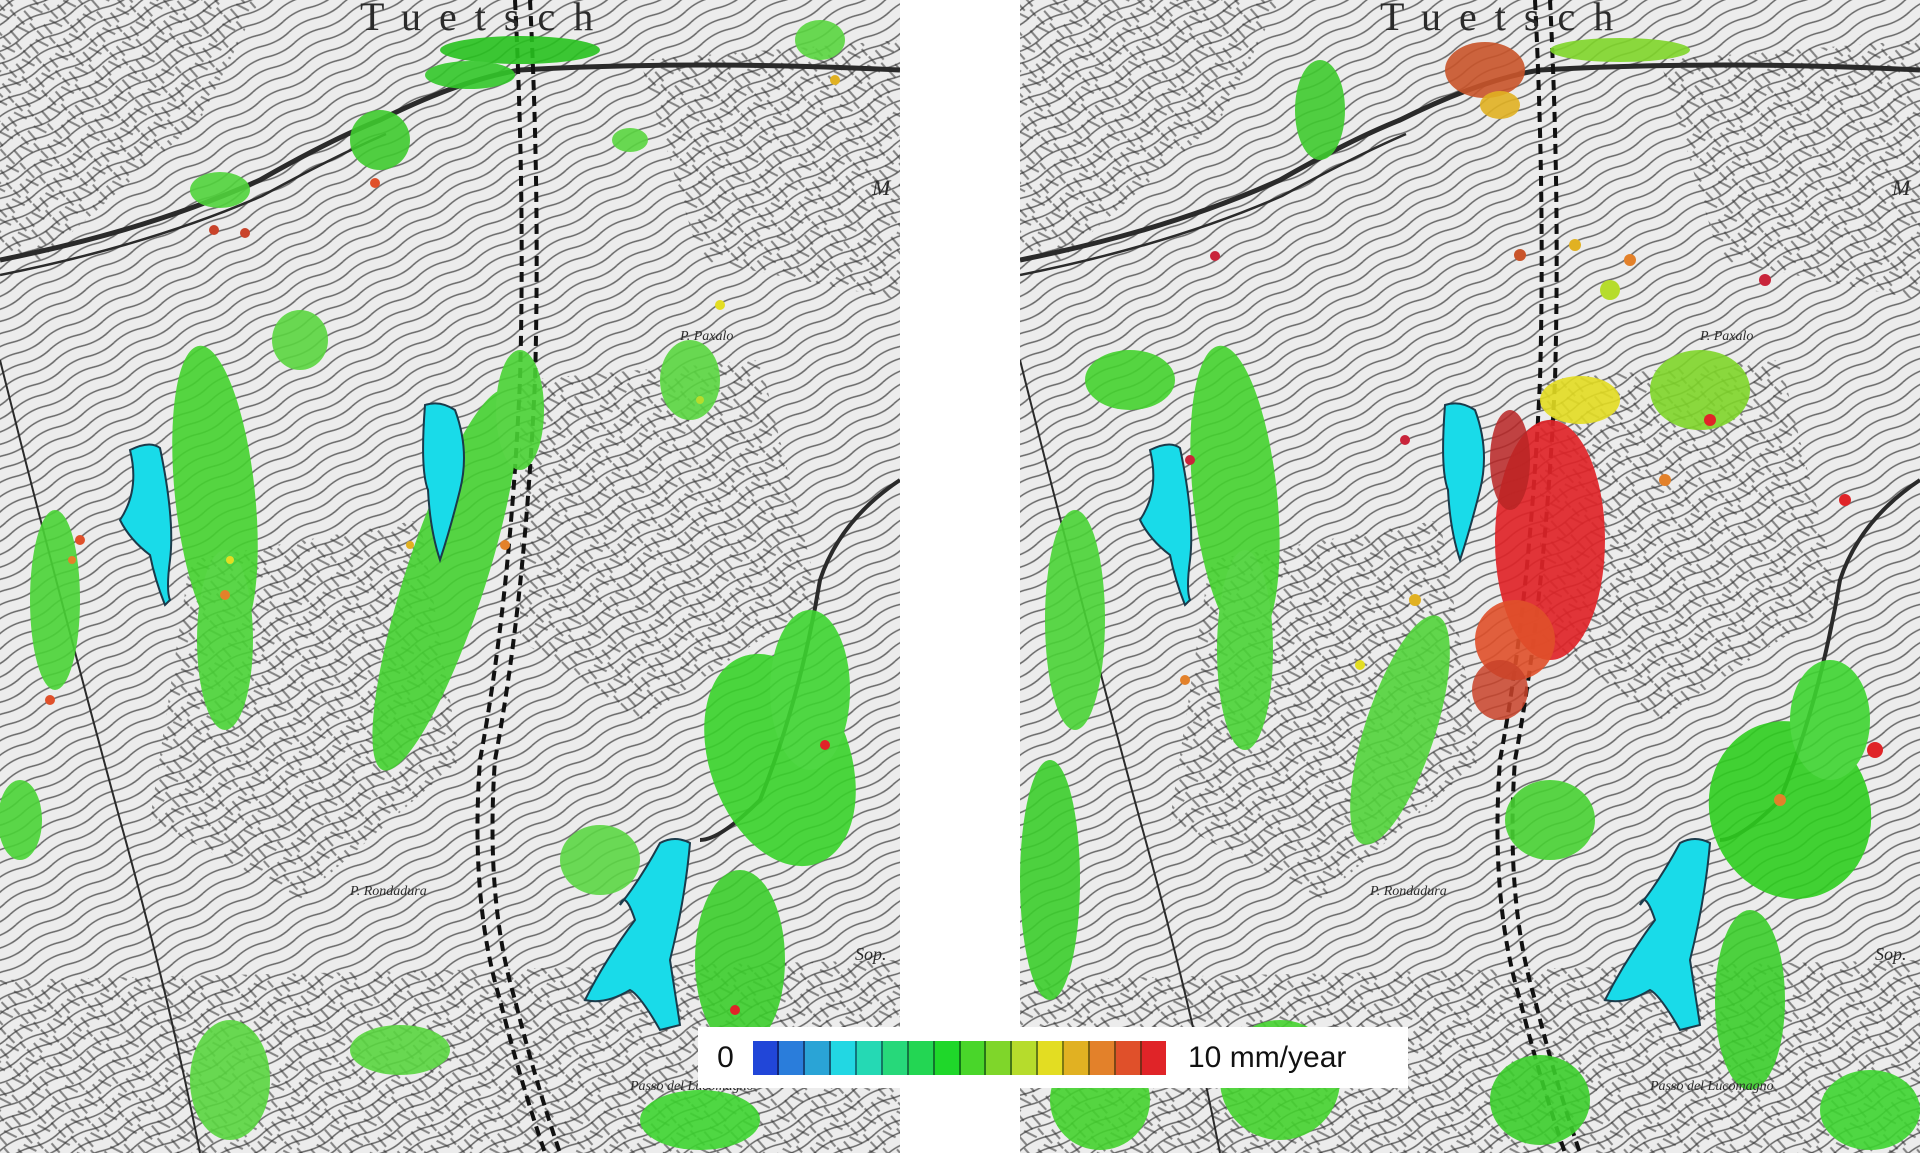  Describe the element at coordinates (1470, 162) in the screenshot. I see `river-valley` at that location.